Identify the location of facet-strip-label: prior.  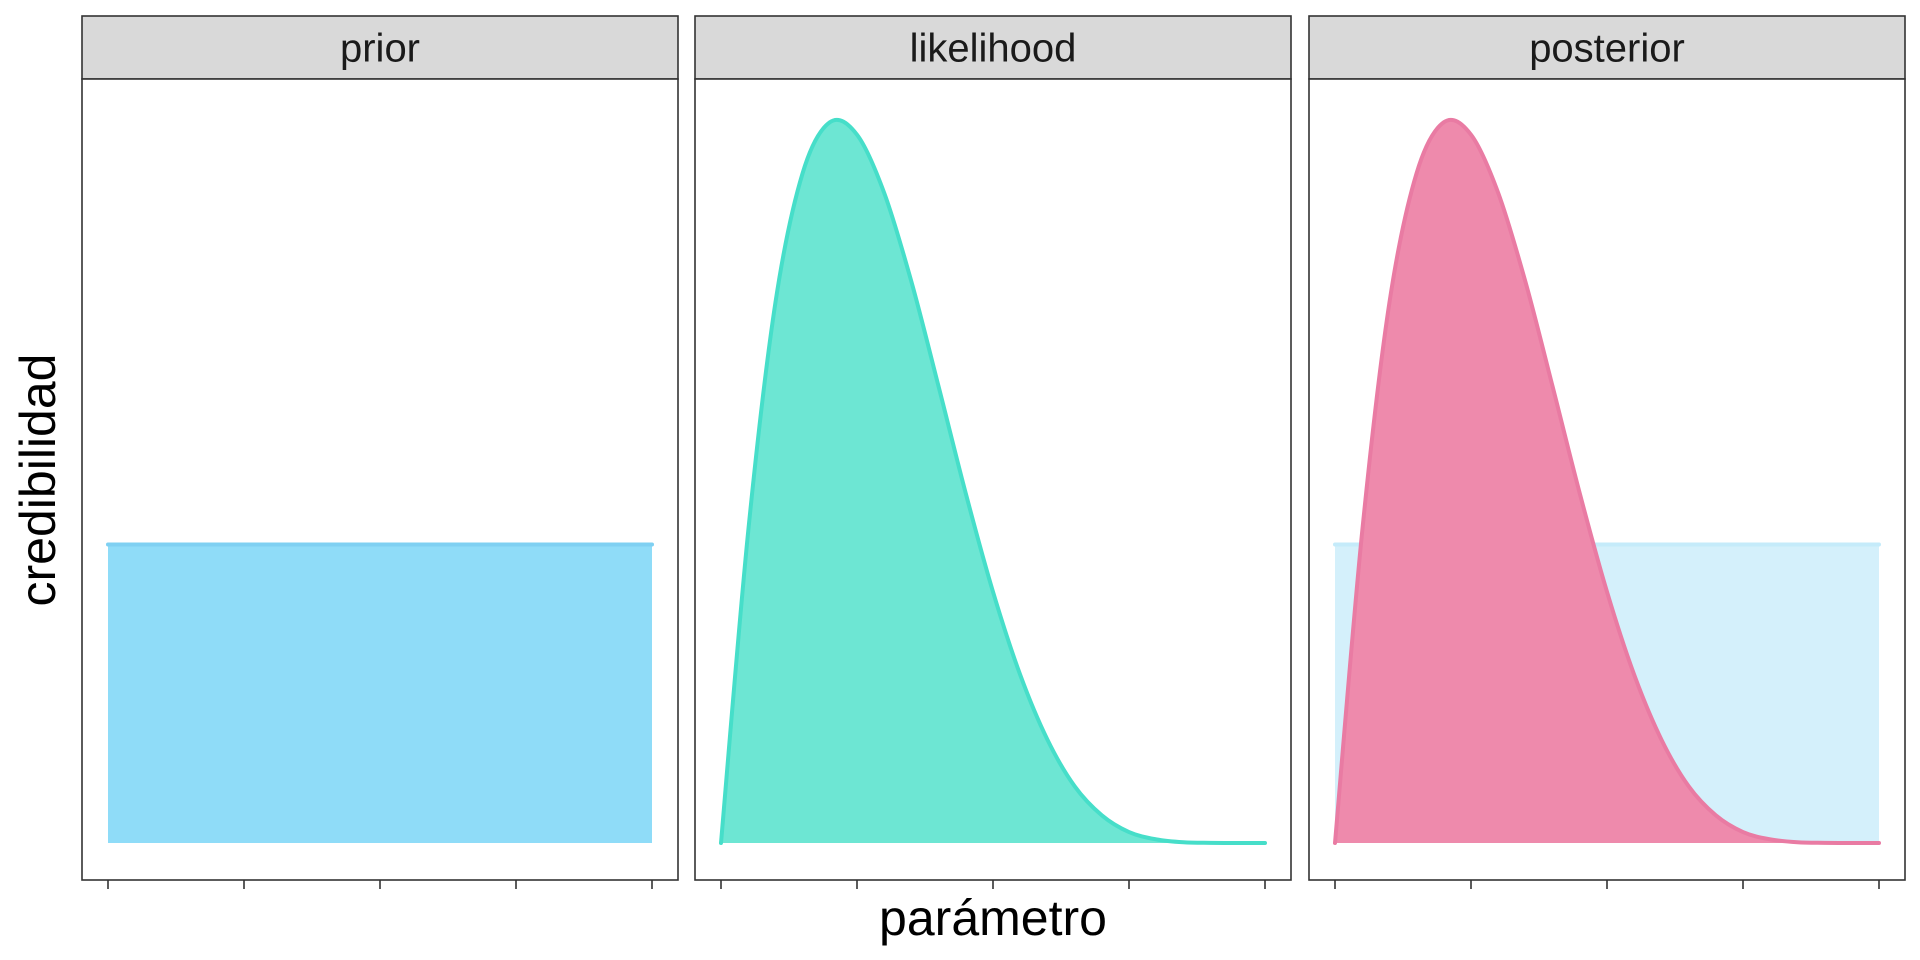
(380, 49).